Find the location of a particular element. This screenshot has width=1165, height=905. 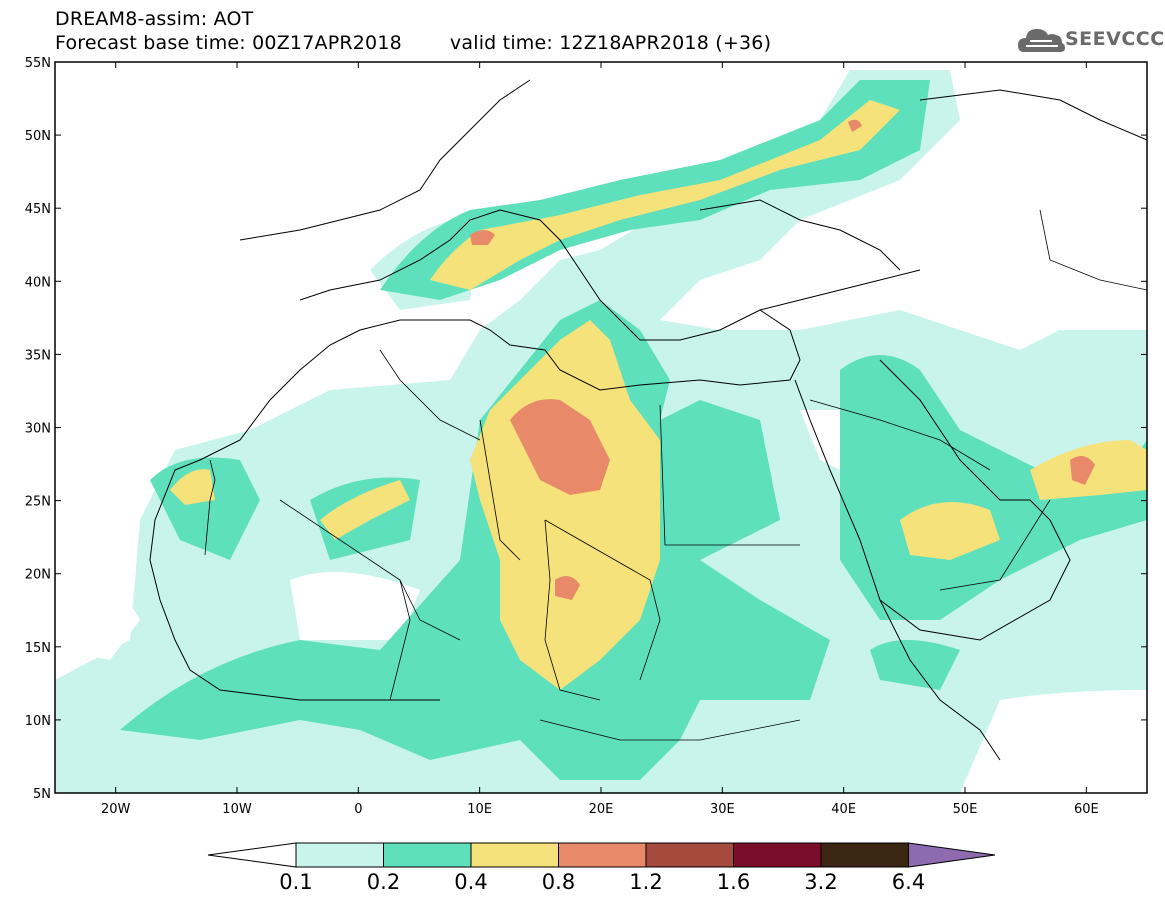

colorbar-min-arrow is located at coordinates (252, 855).